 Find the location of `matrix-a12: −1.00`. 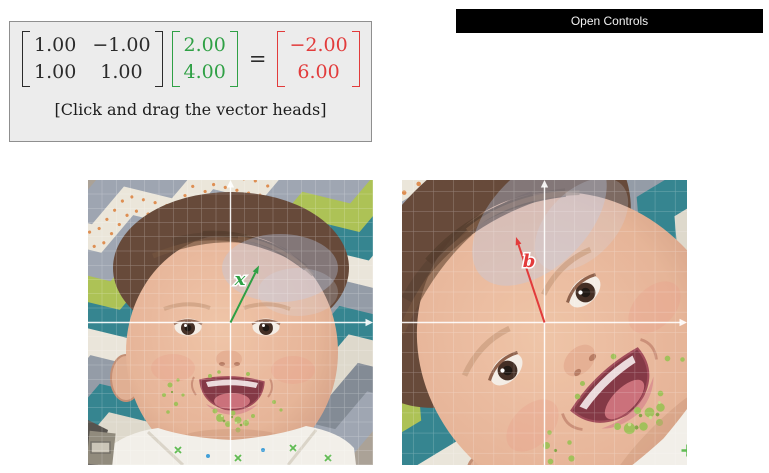

matrix-a12: −1.00 is located at coordinates (121, 45).